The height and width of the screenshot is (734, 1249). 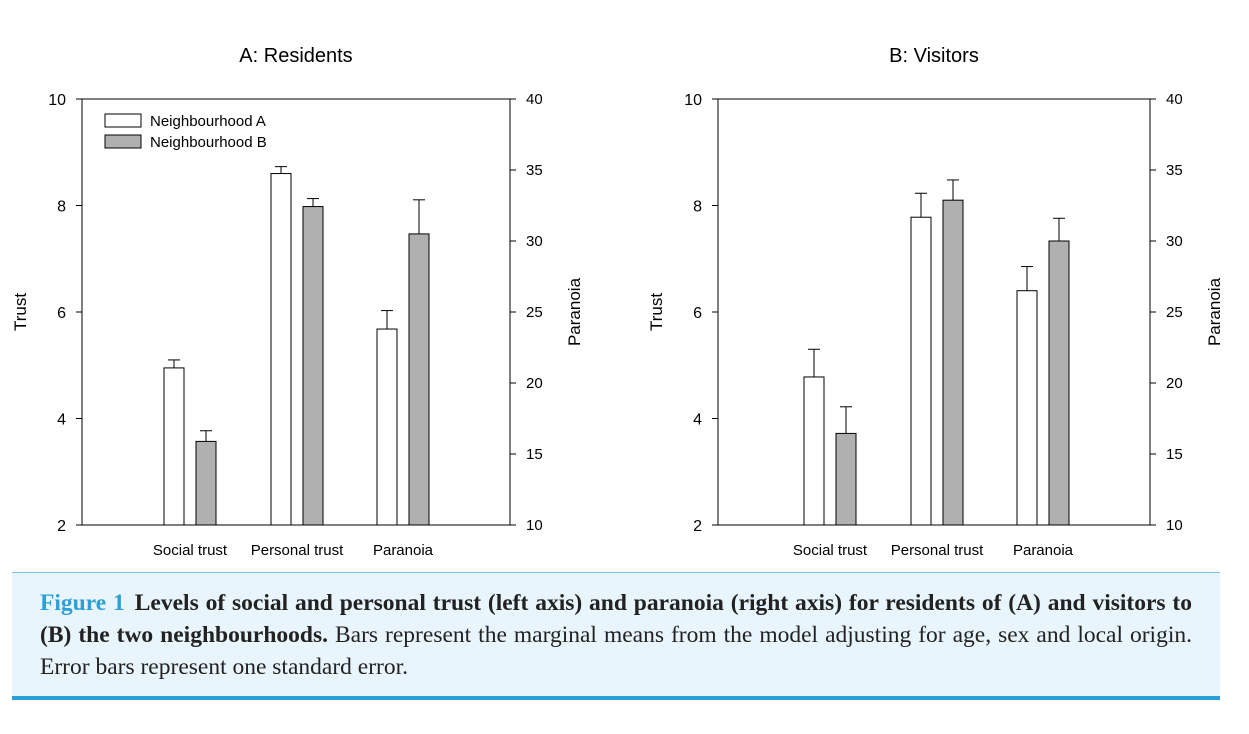 What do you see at coordinates (295, 56) in the screenshot?
I see `chart-title: A: Residents` at bounding box center [295, 56].